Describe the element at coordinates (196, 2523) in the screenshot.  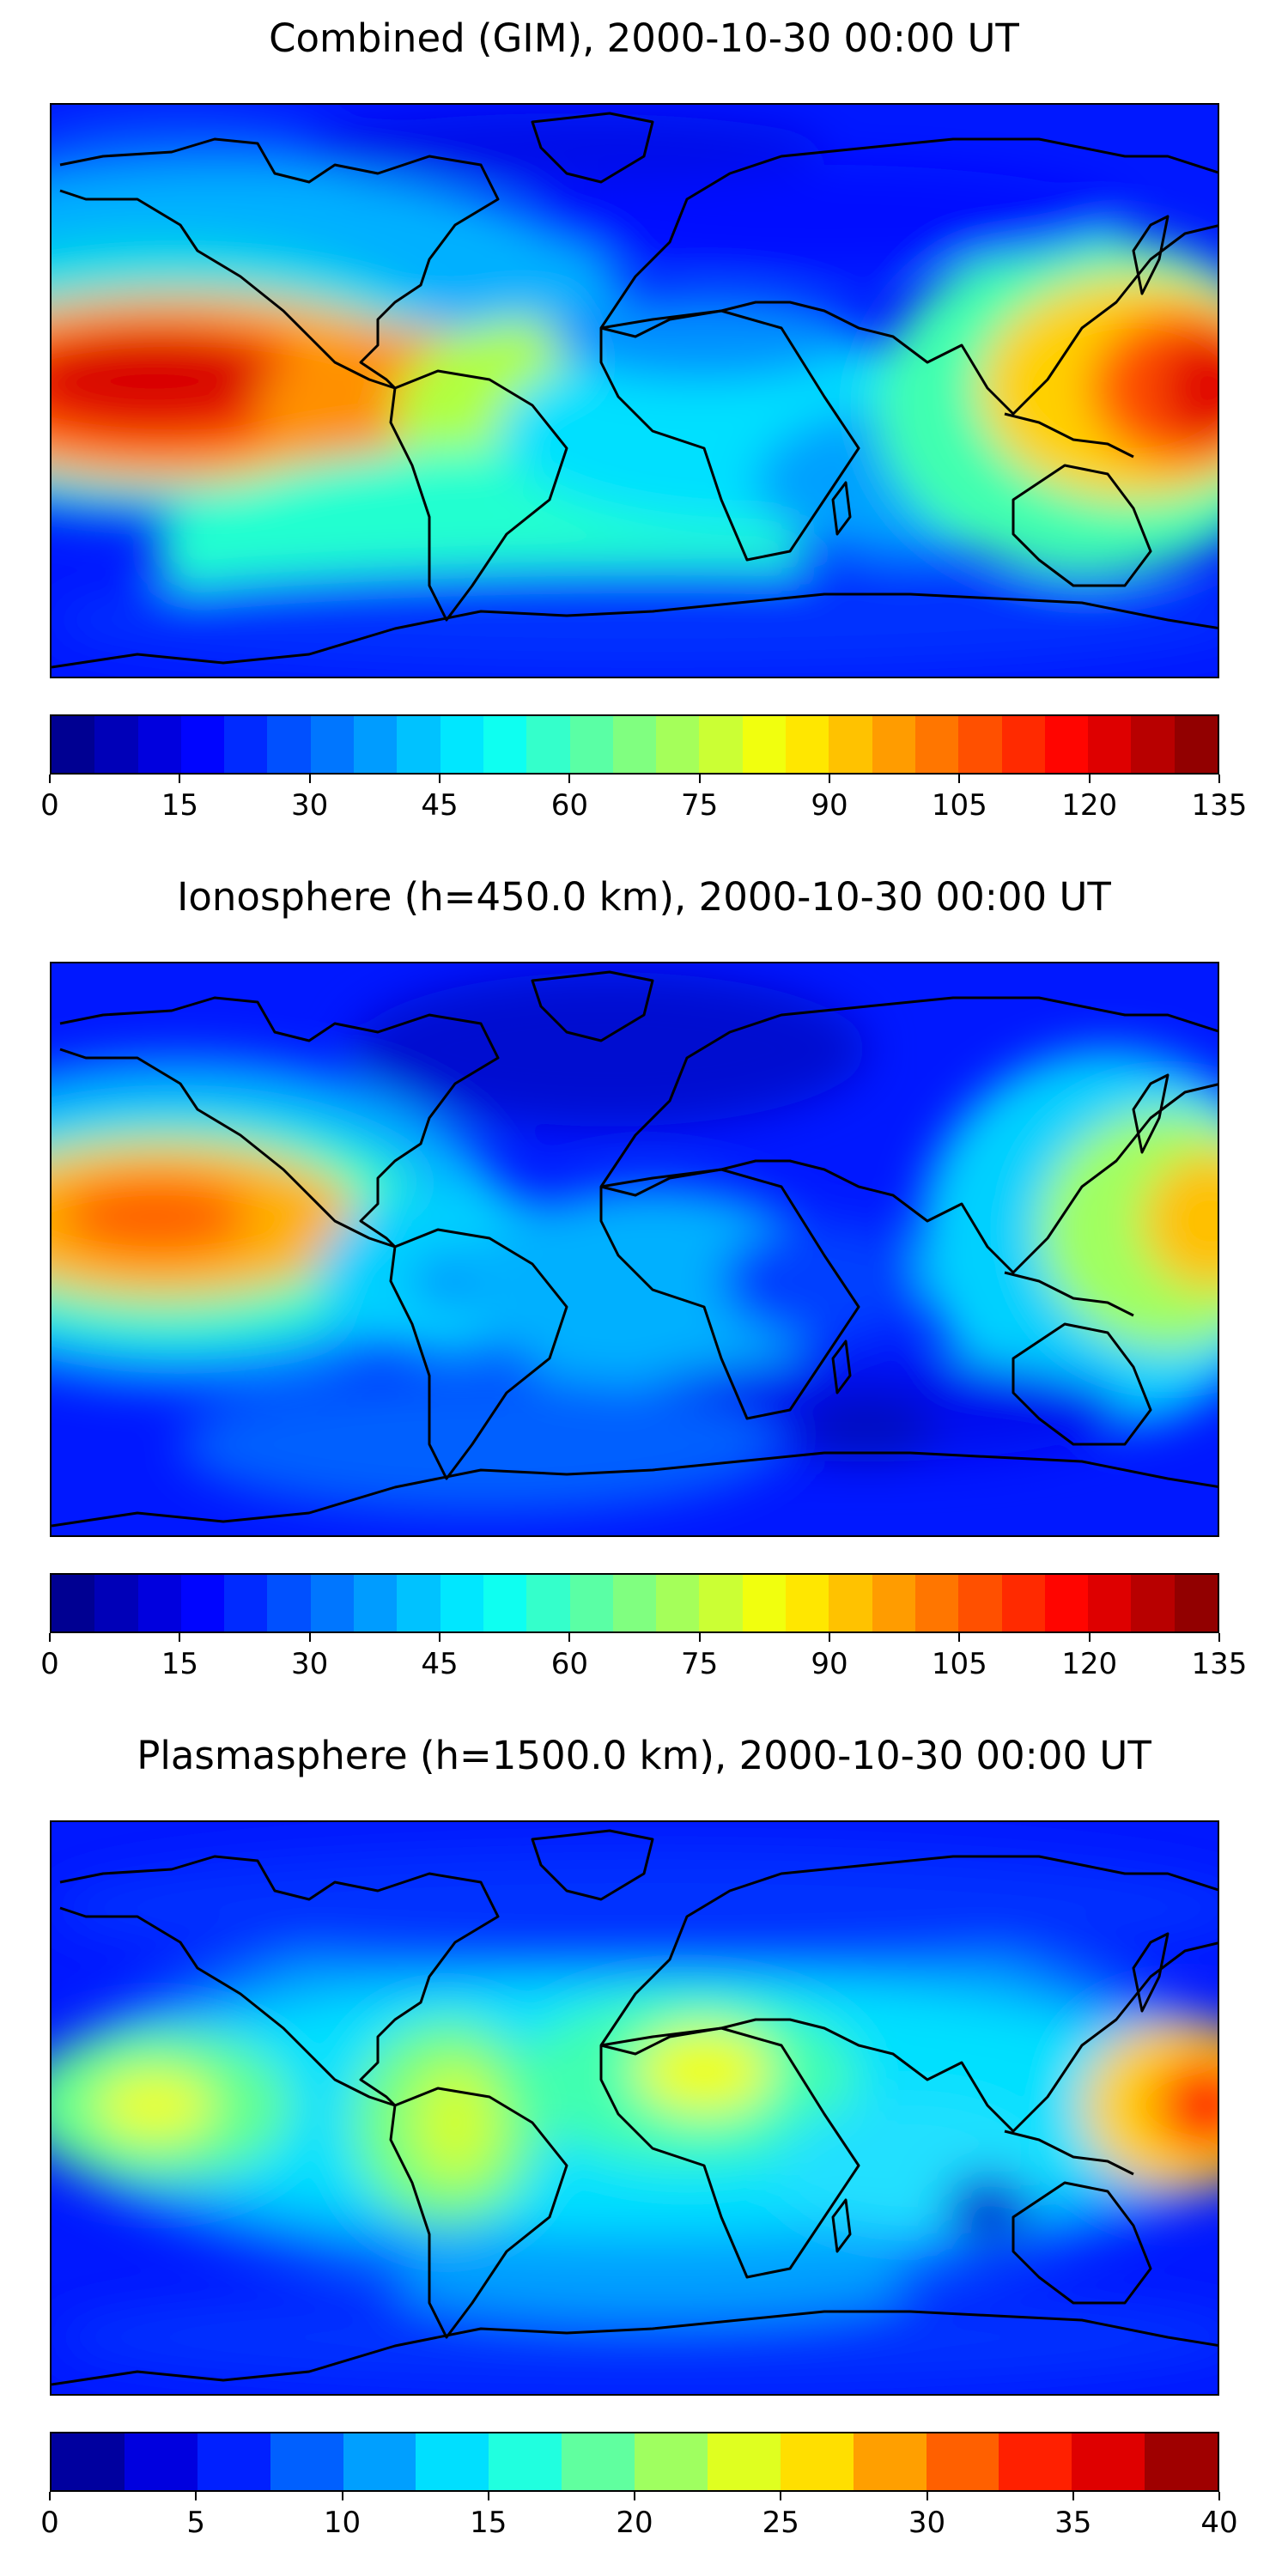
I see `tick-label: 5` at that location.